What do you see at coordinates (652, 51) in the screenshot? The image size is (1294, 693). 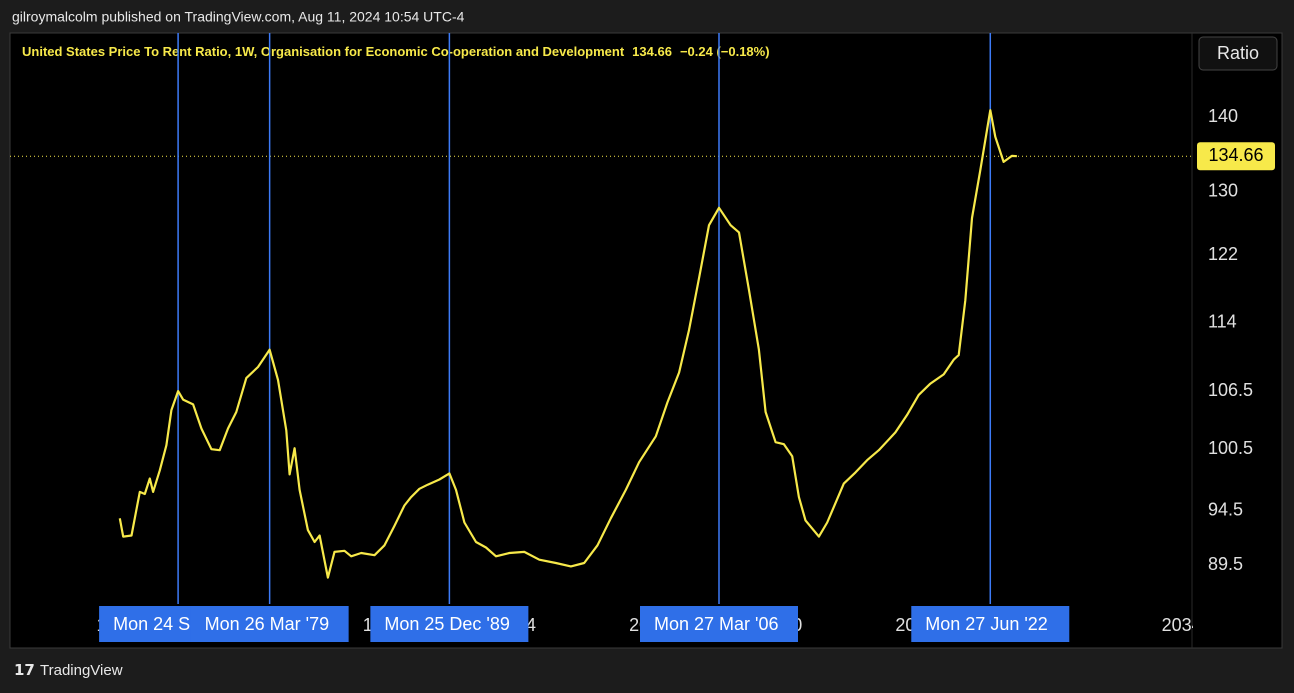 I see `legend-last-value: 134.66` at bounding box center [652, 51].